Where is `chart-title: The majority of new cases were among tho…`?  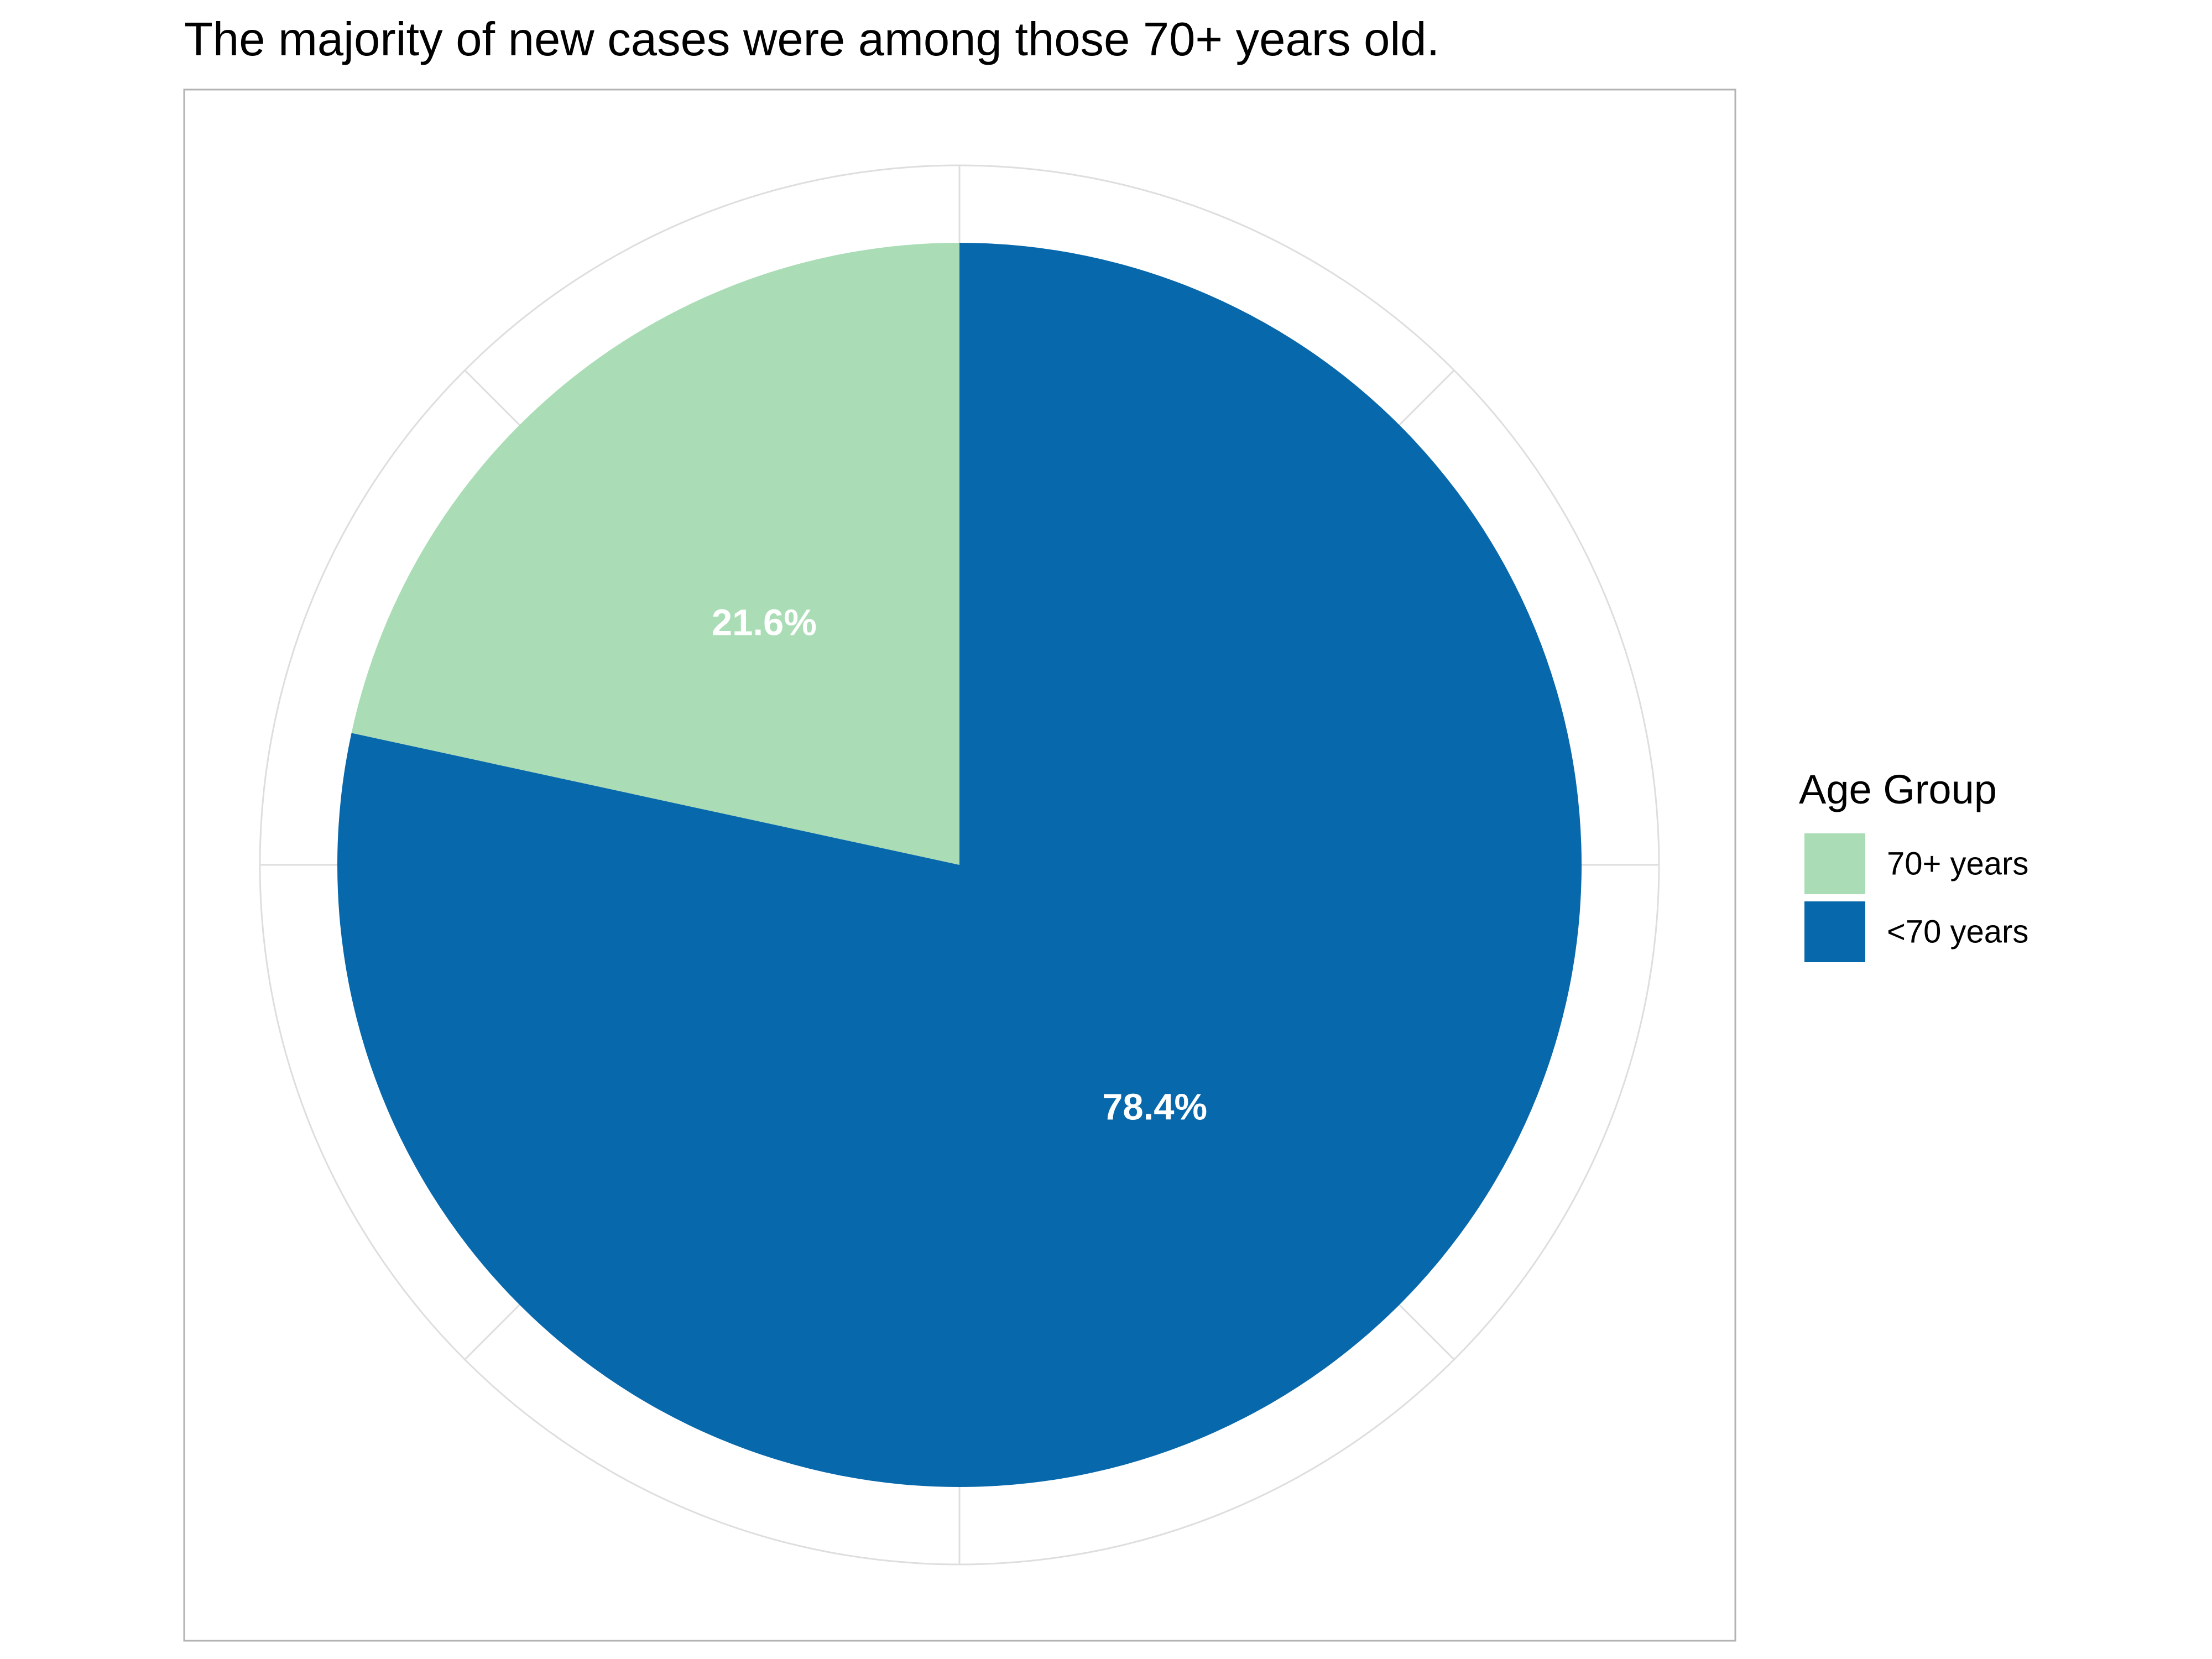 chart-title: The majority of new cases were among tho… is located at coordinates (812, 40).